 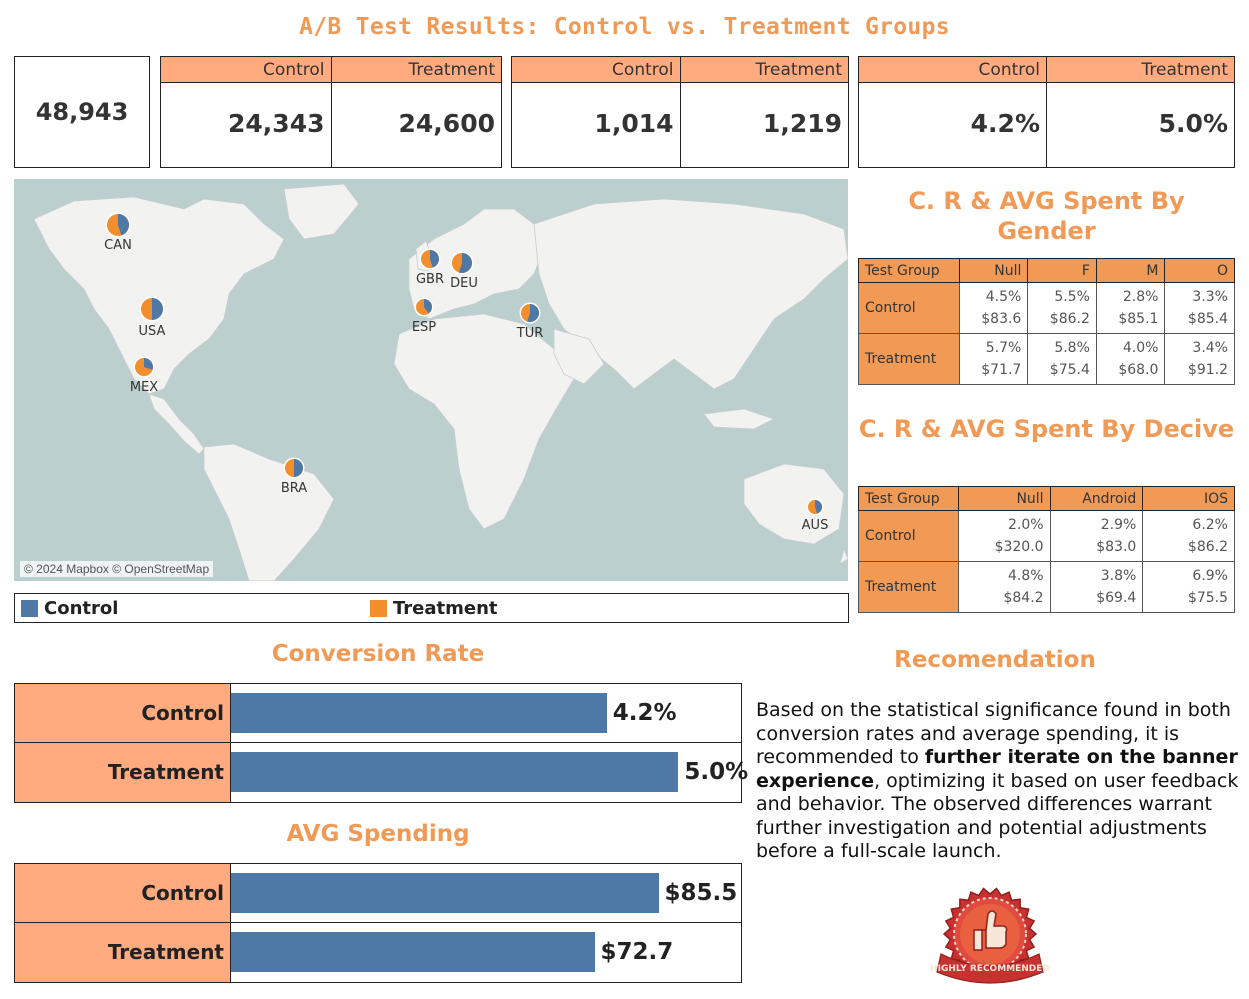 What do you see at coordinates (1046, 429) in the screenshot?
I see `device-section-title: C. R & AVG Spent By Decive` at bounding box center [1046, 429].